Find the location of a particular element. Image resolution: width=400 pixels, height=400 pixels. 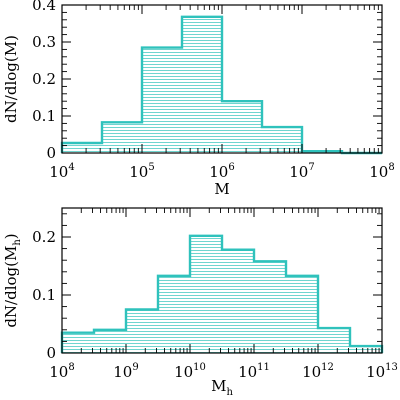

x-tick-label: 10⁷ is located at coordinates (301, 171).